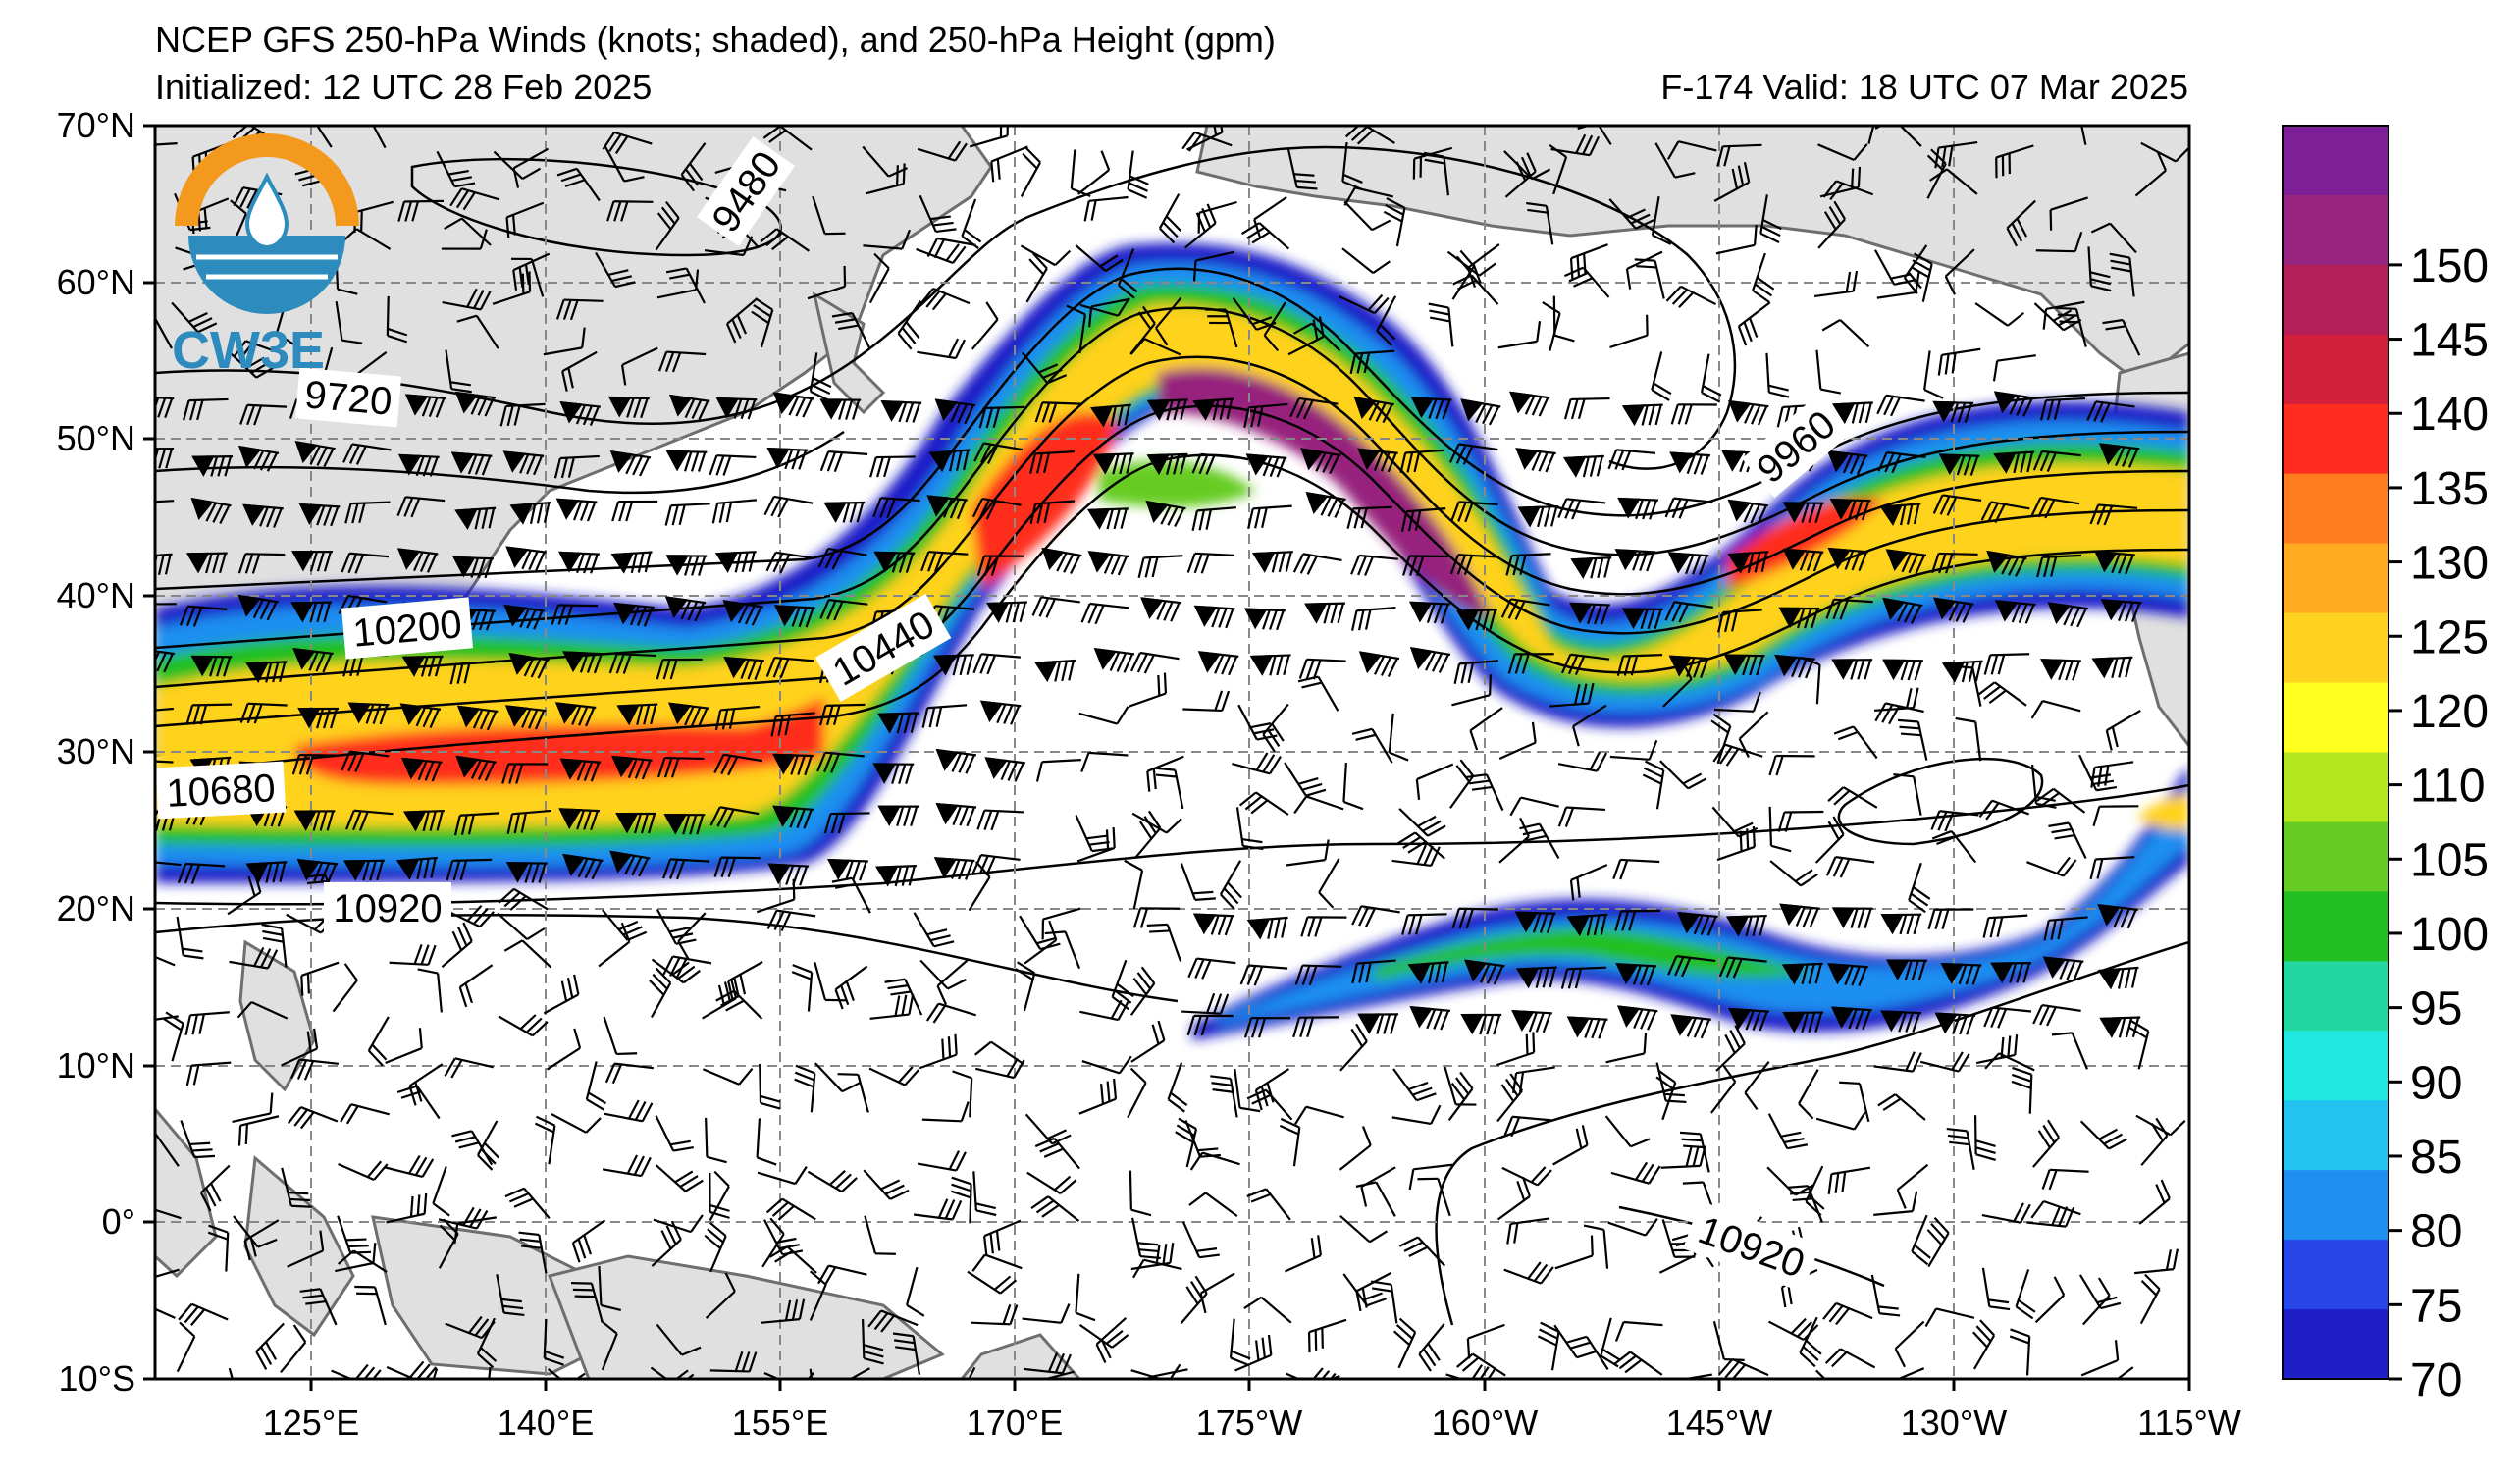  I want to click on lon-label-115w: 115°W, so click(2189, 1423).